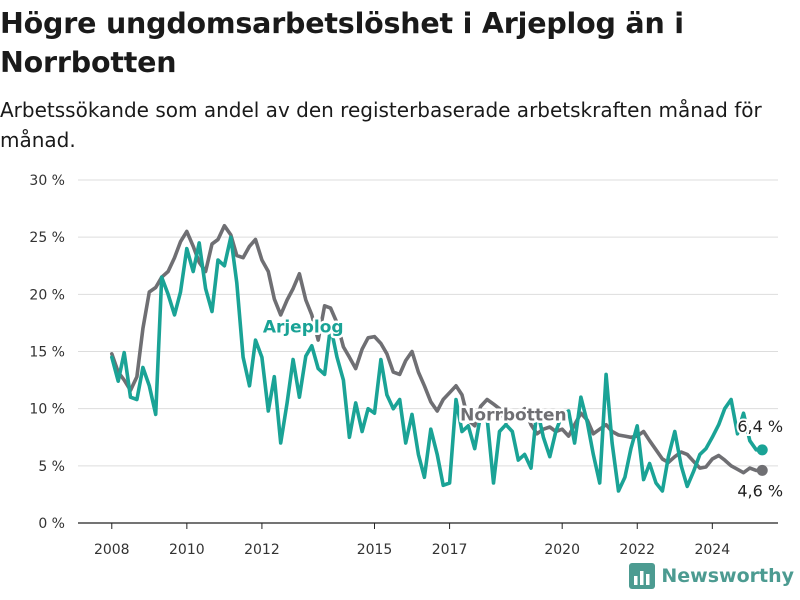 This screenshot has width=800, height=600. I want to click on x-tick-label: 2022, so click(637, 550).